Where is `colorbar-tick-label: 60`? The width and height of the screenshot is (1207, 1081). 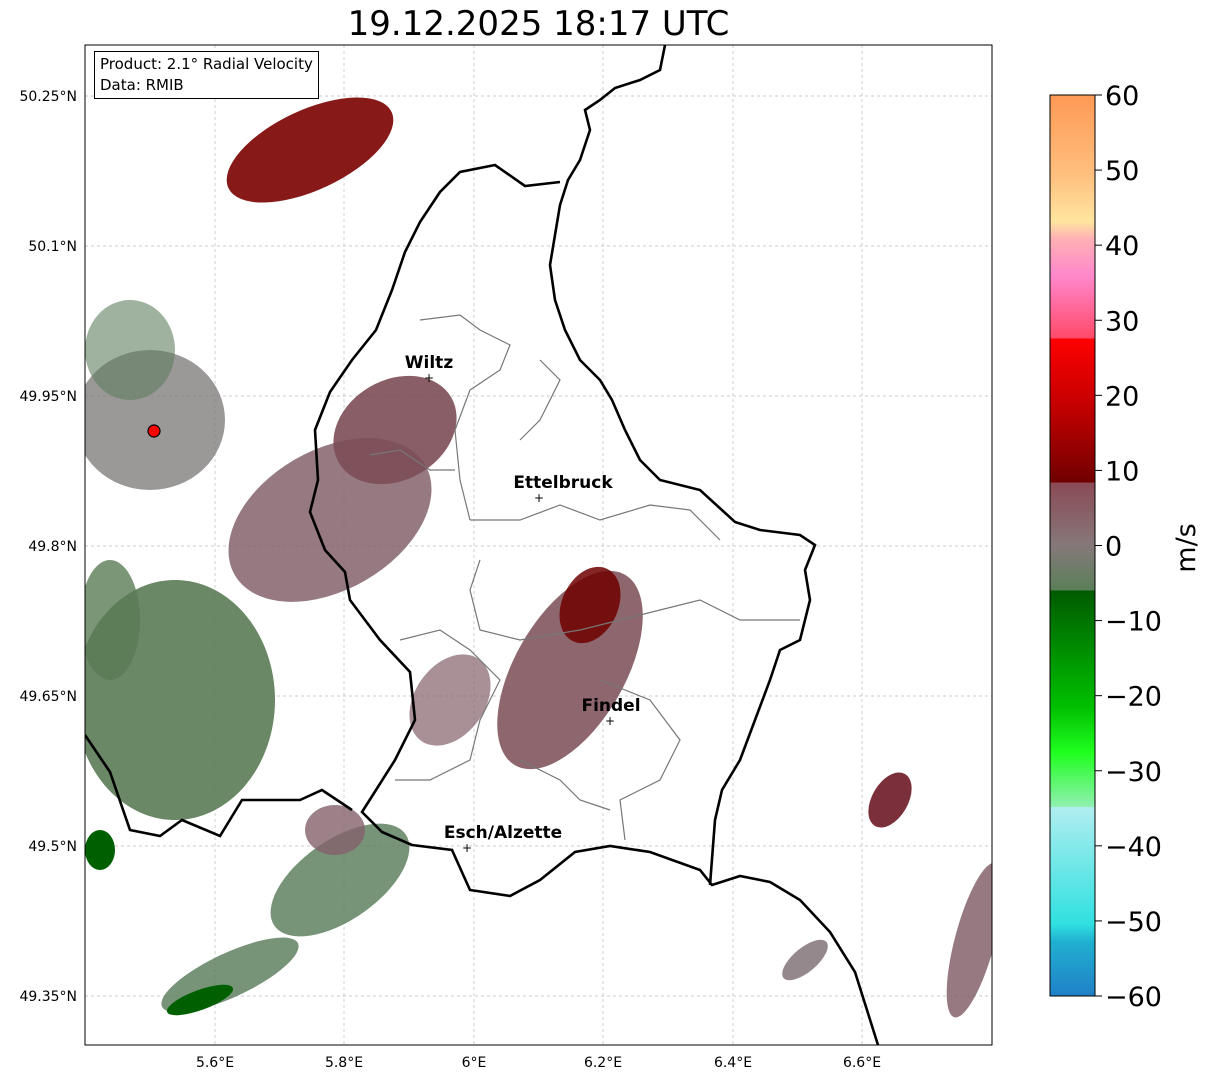 colorbar-tick-label: 60 is located at coordinates (1122, 96).